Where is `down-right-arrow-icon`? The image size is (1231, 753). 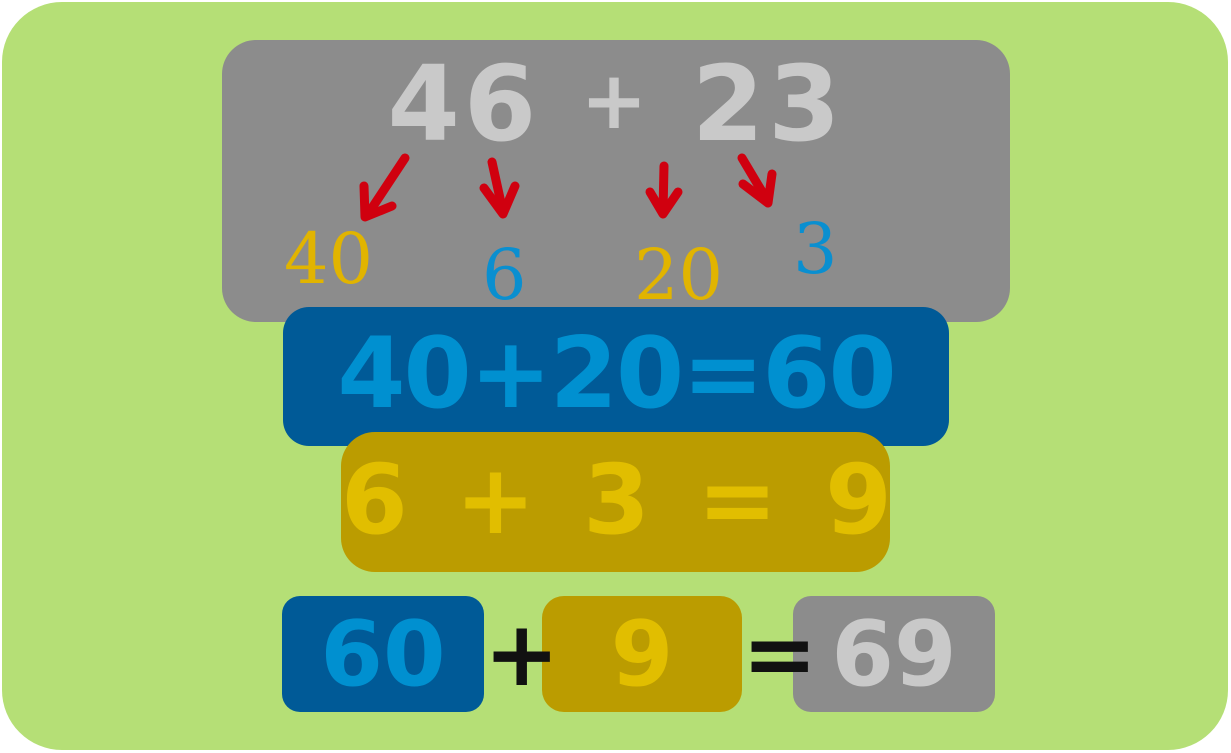 down-right-arrow-icon is located at coordinates (757, 180).